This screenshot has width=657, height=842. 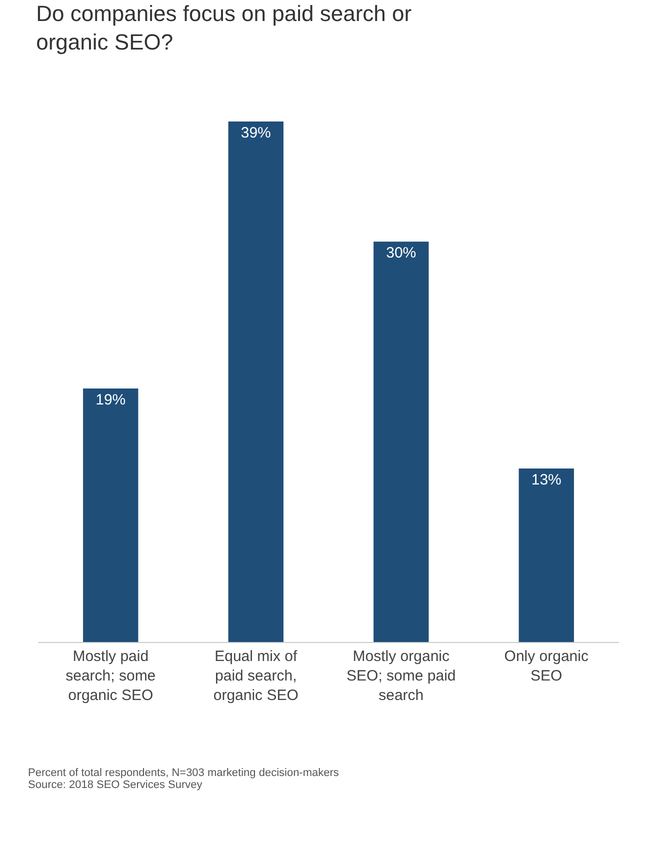 I want to click on data-label: 19%, so click(x=111, y=399).